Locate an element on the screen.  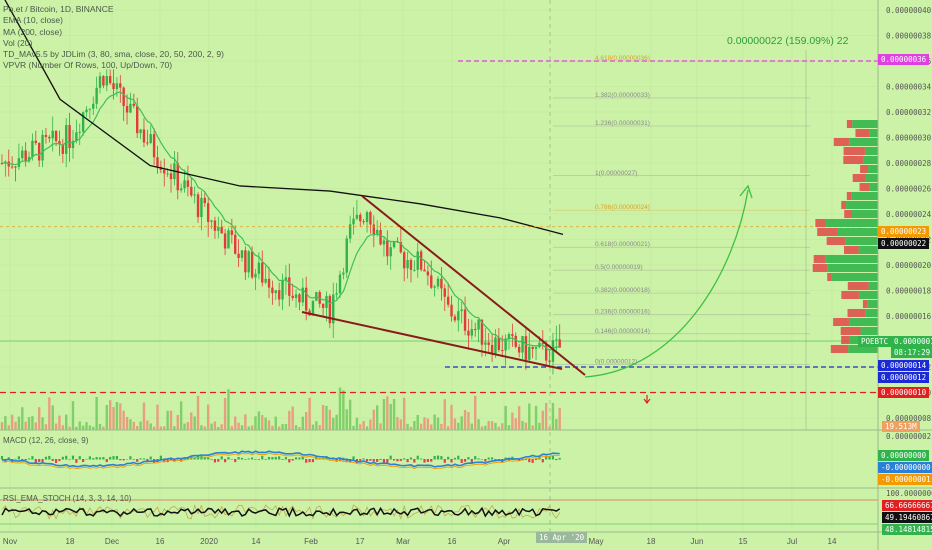
x-tick-label: Apr is located at coordinates (504, 541).